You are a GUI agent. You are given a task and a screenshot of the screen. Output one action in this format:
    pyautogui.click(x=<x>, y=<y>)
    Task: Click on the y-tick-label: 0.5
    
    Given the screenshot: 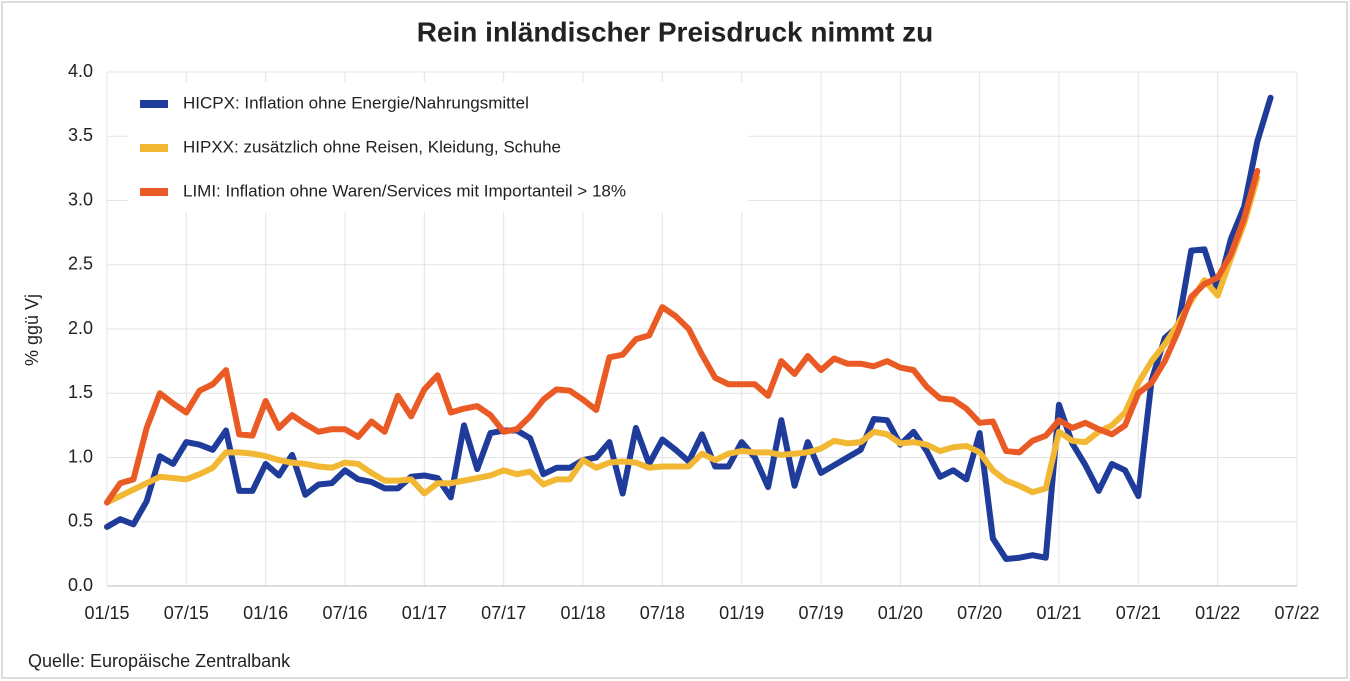 What is the action you would take?
    pyautogui.click(x=80, y=521)
    